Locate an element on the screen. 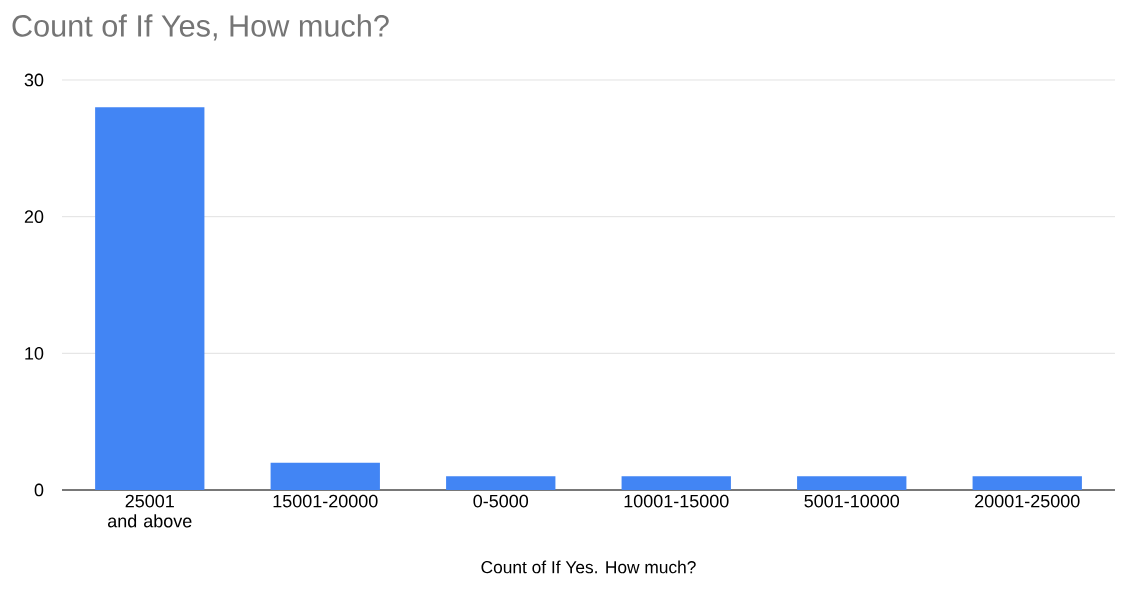  y-tick-label: 10 is located at coordinates (34, 353).